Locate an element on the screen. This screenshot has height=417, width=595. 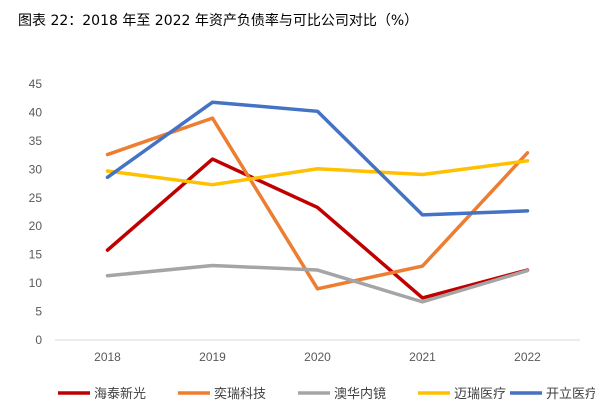
y-axis-ticks: 0 5 10 15 20 25 30 35 40 45 is located at coordinates (36, 212).